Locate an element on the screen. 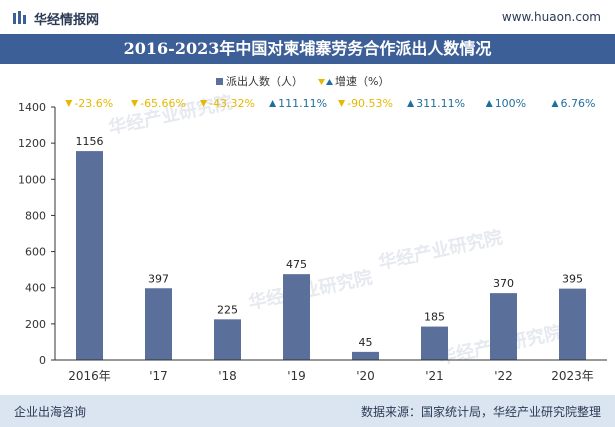  x-tick-label: 2023年 is located at coordinates (572, 376).